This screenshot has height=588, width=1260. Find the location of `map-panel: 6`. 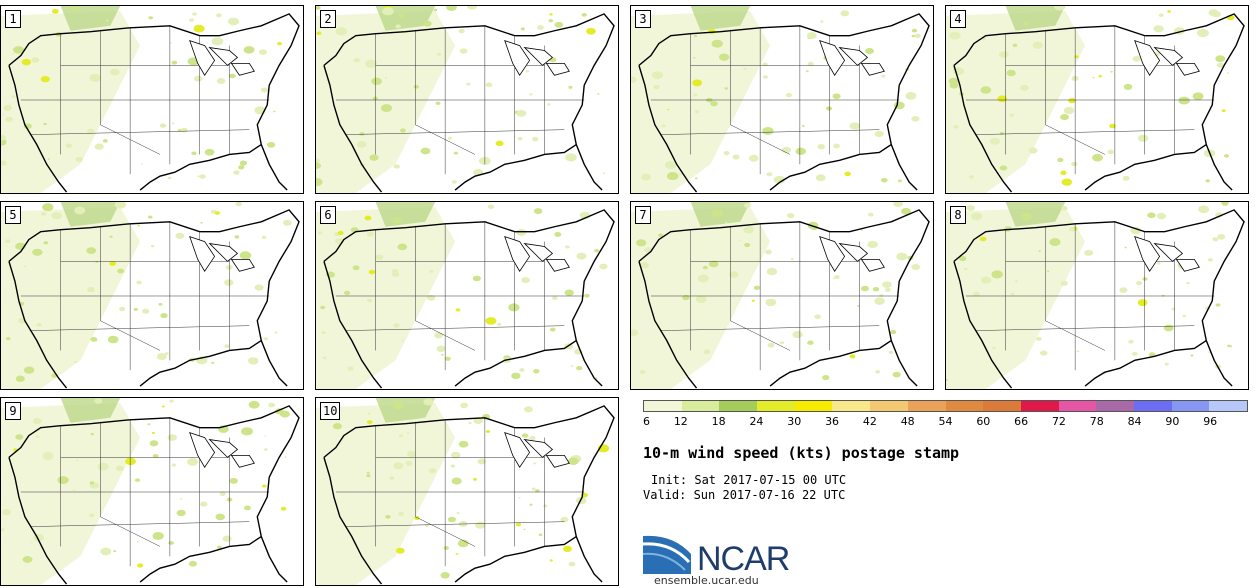

map-panel: 6 is located at coordinates (467, 295).